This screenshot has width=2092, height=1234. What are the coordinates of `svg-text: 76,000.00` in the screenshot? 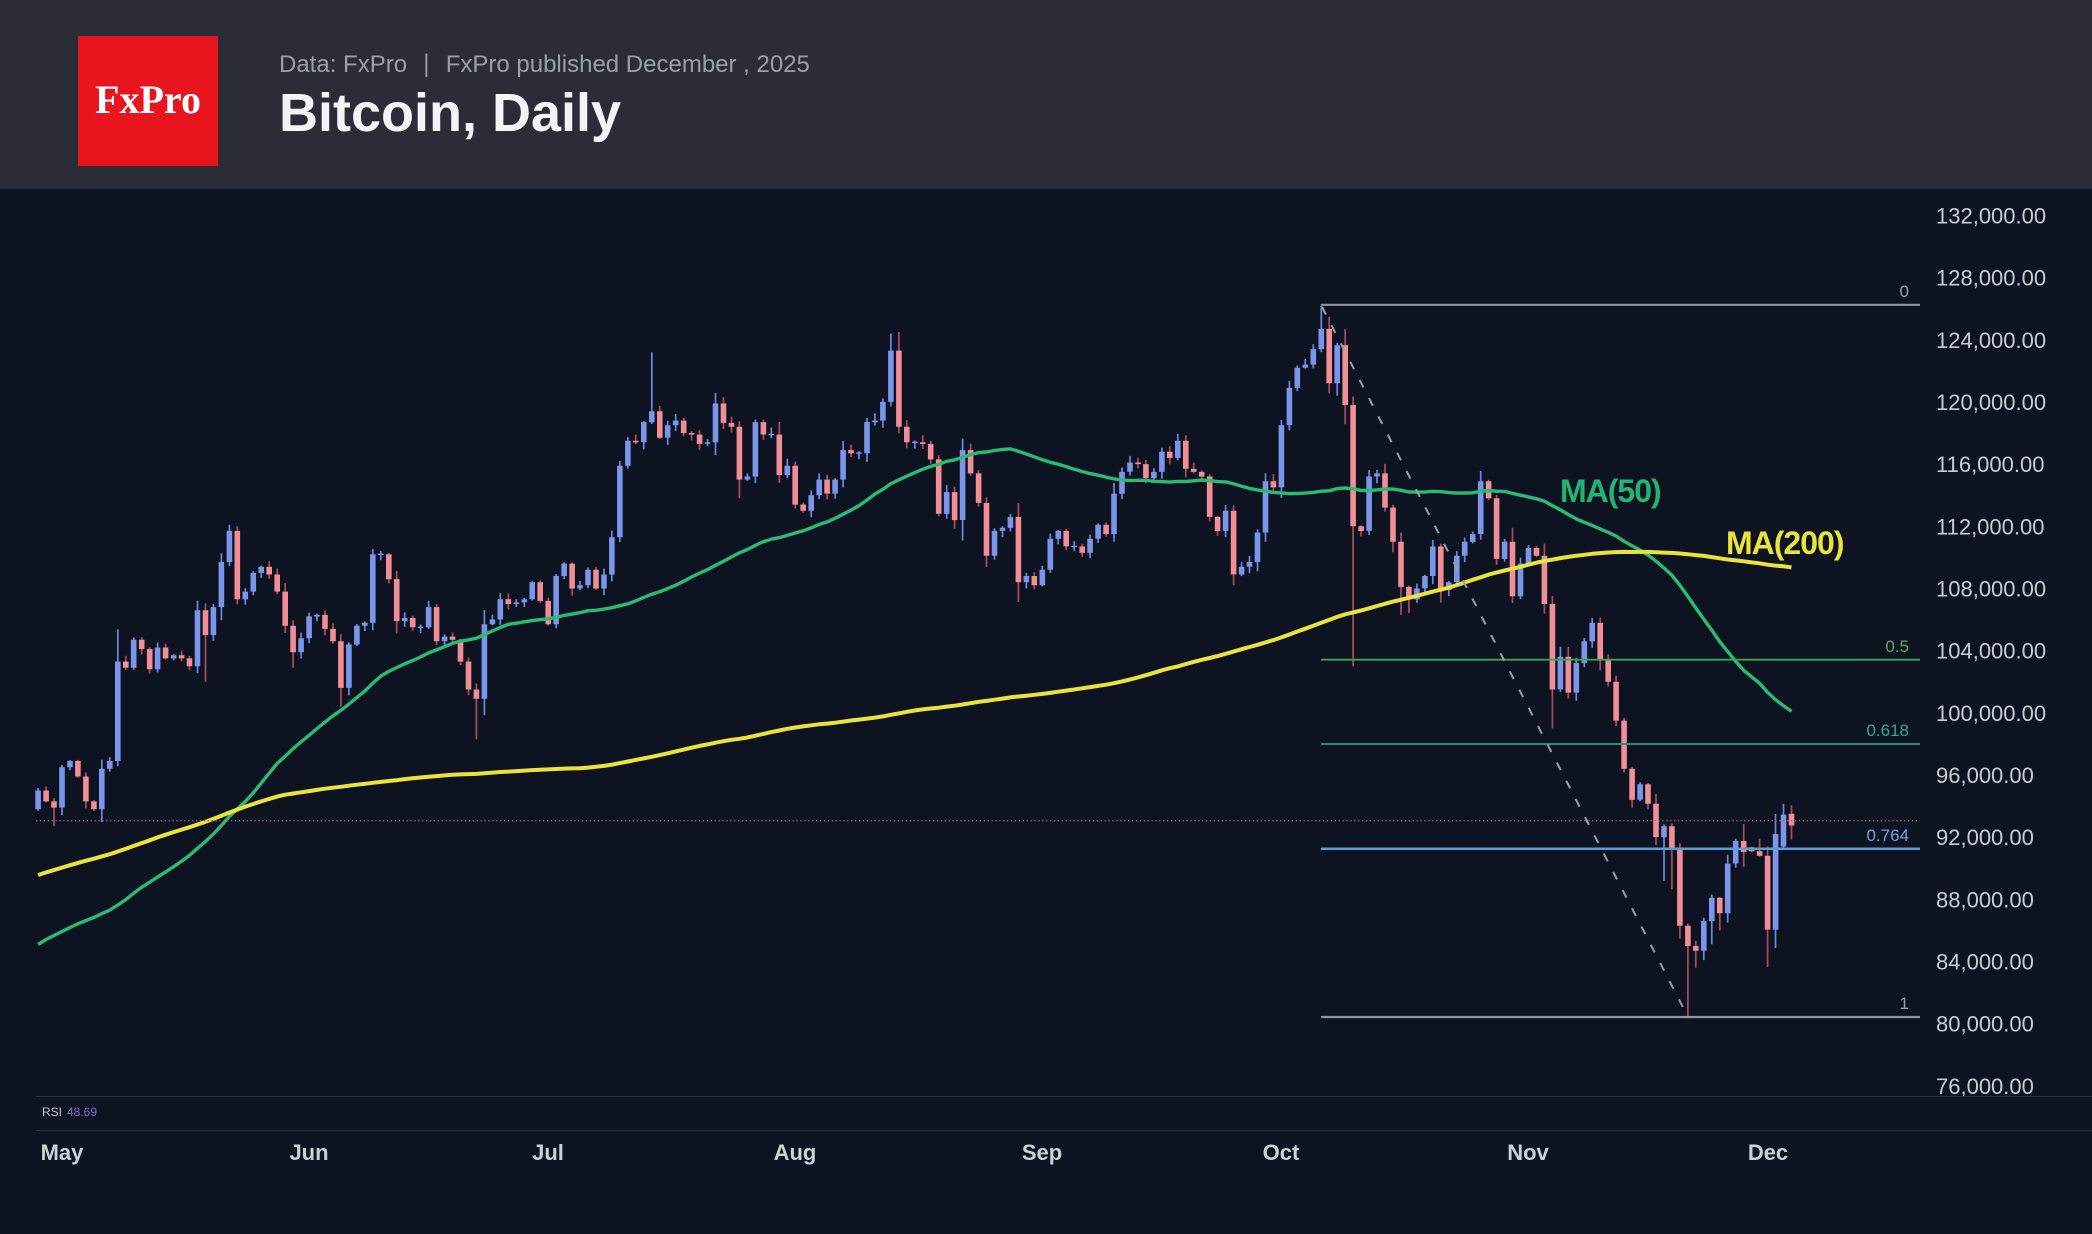 It's located at (1985, 1086).